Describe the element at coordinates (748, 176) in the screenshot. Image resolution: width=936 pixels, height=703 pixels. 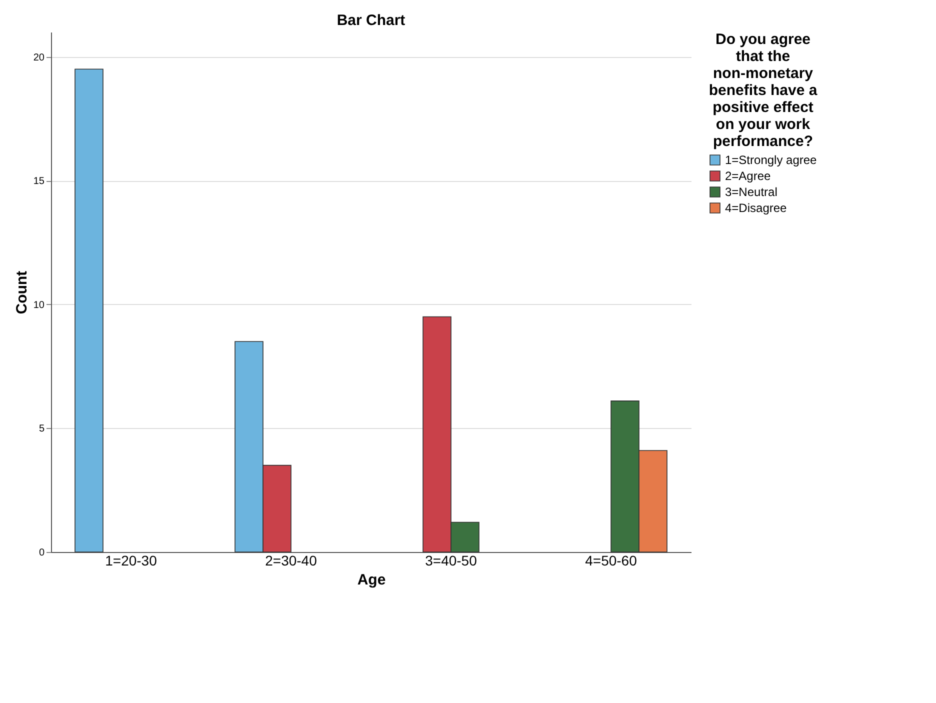
I see `legend-label: 2=Agree` at that location.